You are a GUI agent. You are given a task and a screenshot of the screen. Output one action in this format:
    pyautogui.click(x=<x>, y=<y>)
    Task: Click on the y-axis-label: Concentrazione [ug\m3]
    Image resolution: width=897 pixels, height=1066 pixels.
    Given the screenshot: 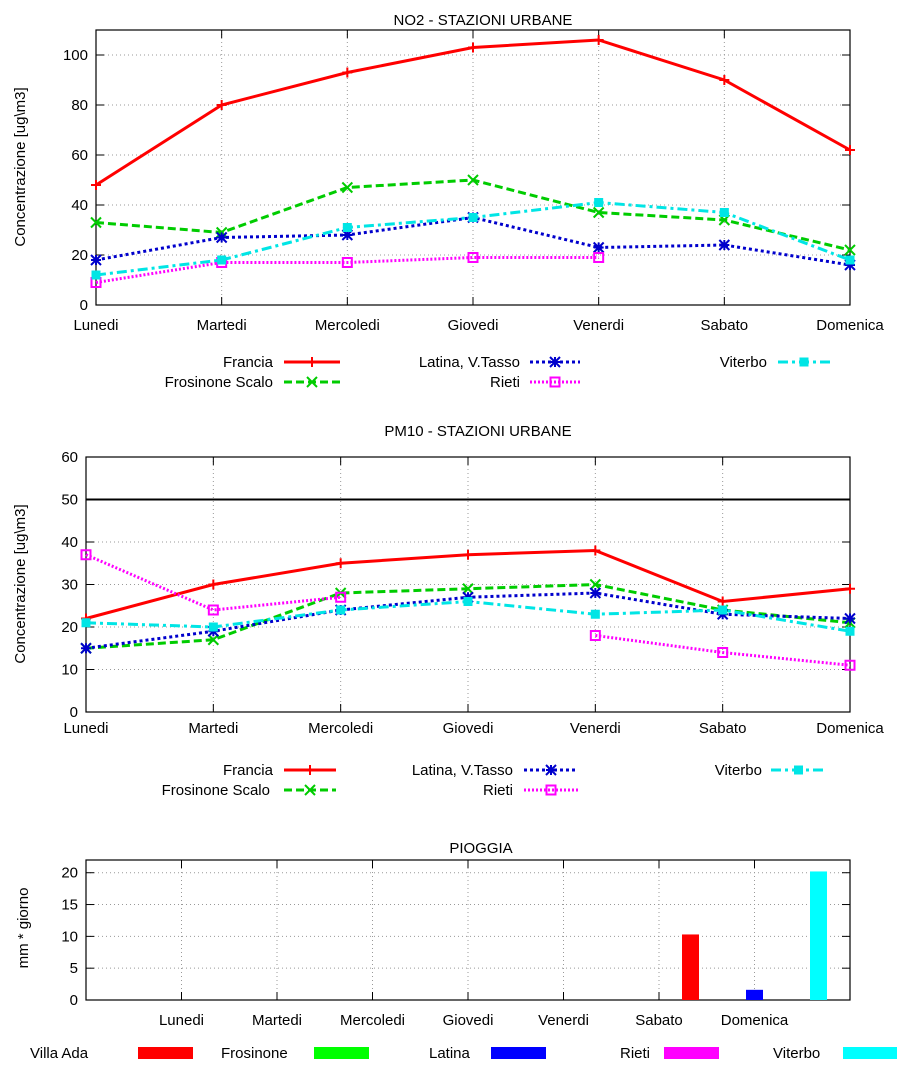 What is the action you would take?
    pyautogui.click(x=20, y=583)
    